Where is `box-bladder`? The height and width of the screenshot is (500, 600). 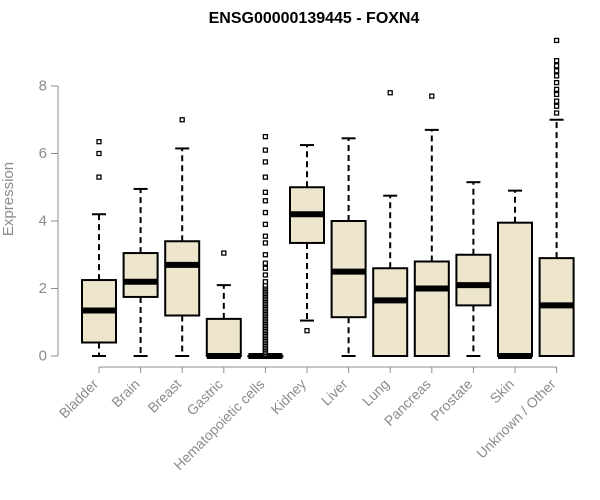 box-bladder is located at coordinates (99, 248).